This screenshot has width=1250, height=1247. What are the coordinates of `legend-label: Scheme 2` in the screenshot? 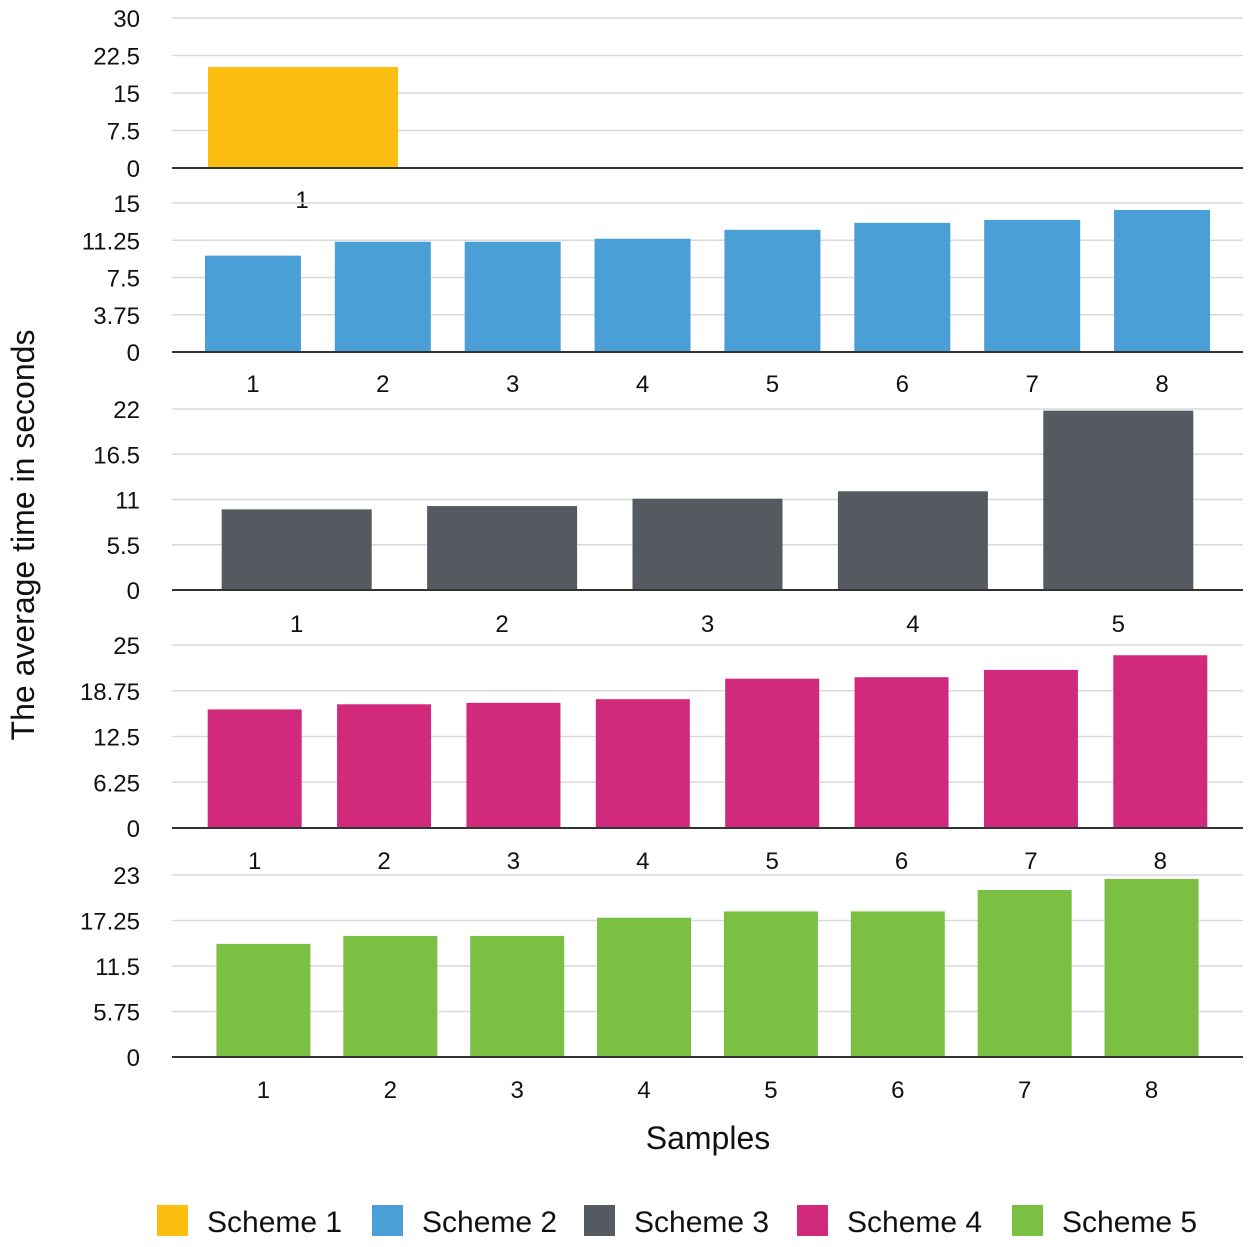 It's located at (489, 1222).